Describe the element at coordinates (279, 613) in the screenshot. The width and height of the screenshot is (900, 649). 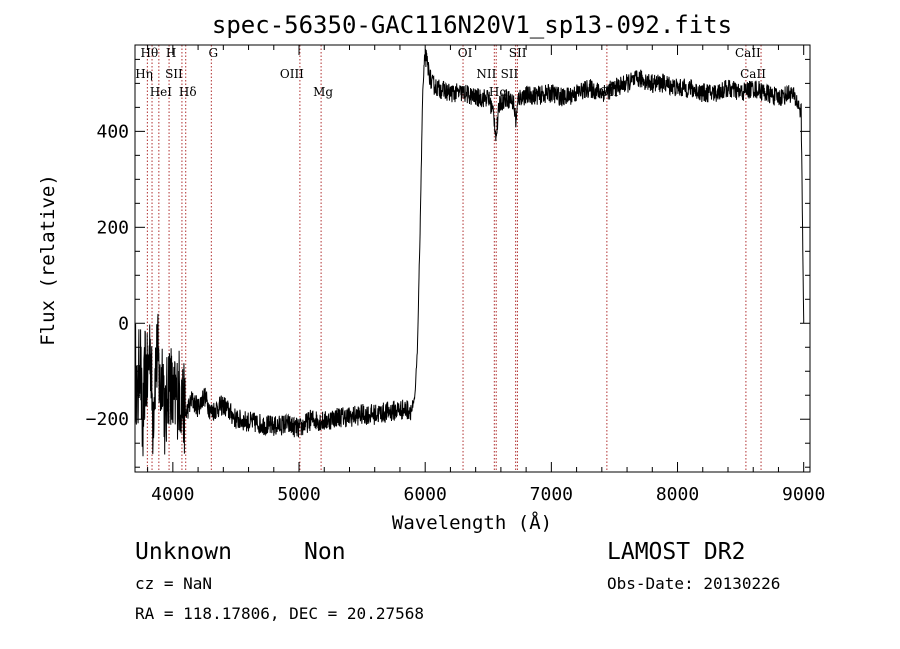
I see `coordinates: RA = 118.17806, DEC = 20.27568` at that location.